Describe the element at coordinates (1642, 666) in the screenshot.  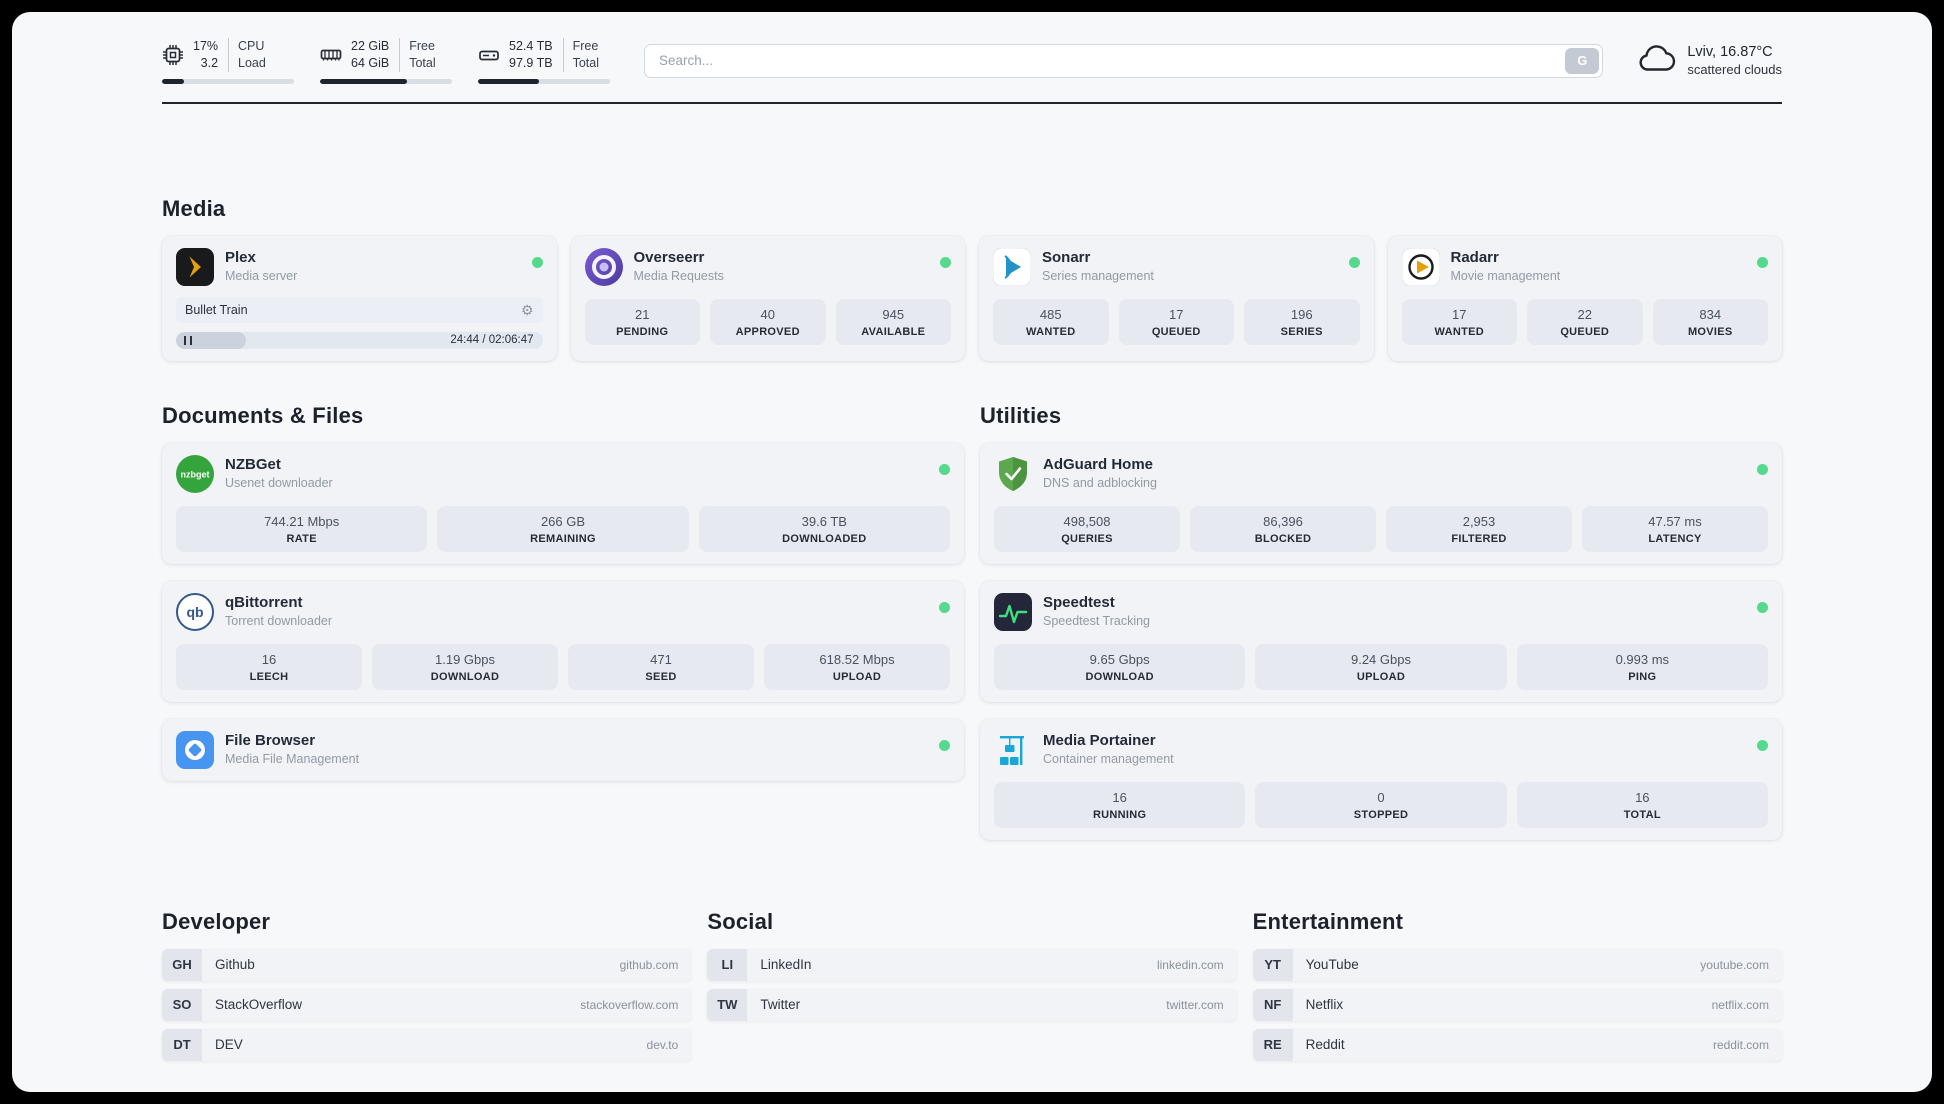
I see `stat-ping: 0.993 ms PING` at that location.